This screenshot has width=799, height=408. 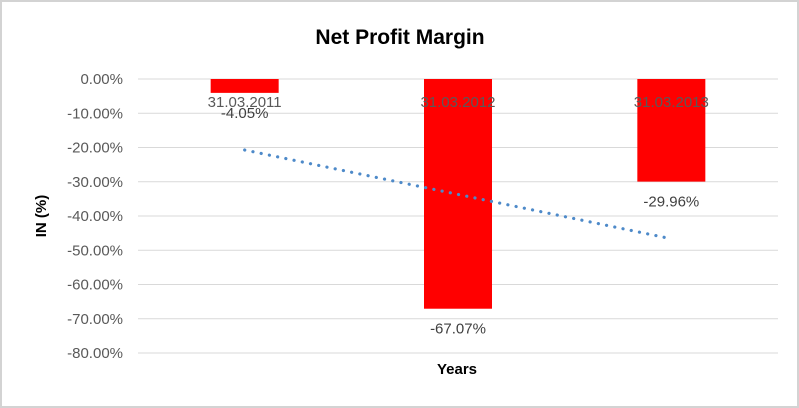 What do you see at coordinates (244, 86) in the screenshot?
I see `bar-31.03.2011` at bounding box center [244, 86].